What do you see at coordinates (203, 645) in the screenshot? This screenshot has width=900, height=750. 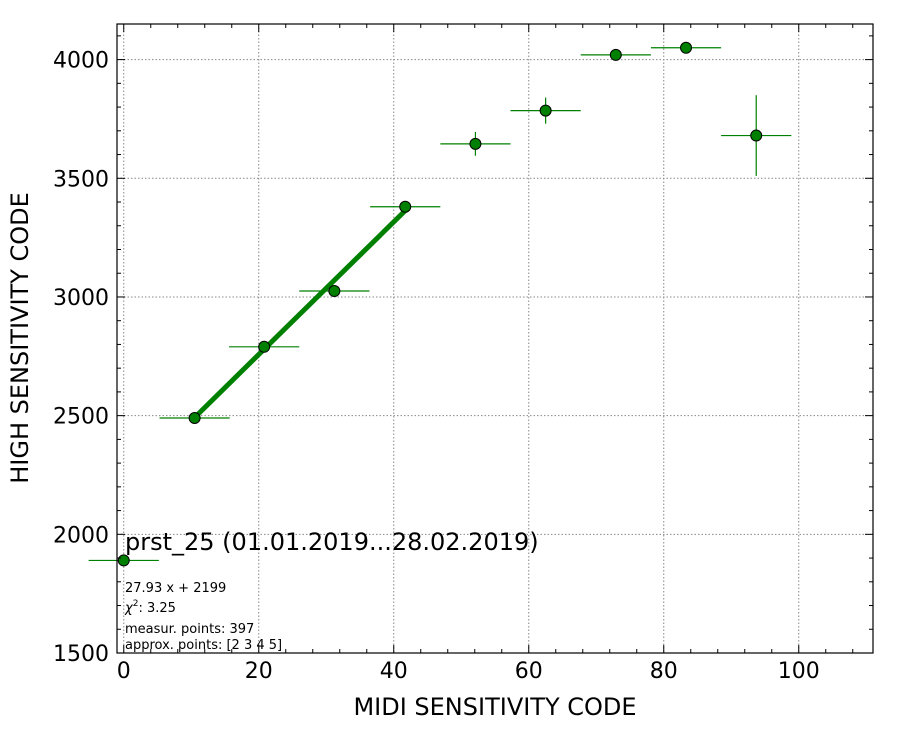 I see `approx-points: approx. points: [2 3 4 5]` at bounding box center [203, 645].